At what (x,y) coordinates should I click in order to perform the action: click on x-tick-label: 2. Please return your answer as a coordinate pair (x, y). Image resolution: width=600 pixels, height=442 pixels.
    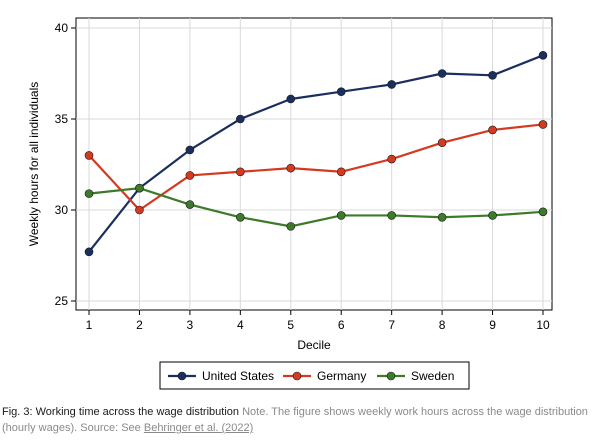
    Looking at the image, I should click on (139, 325).